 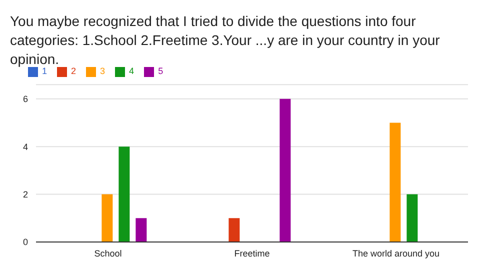 What do you see at coordinates (103, 71) in the screenshot?
I see `legend-label: 3` at bounding box center [103, 71].